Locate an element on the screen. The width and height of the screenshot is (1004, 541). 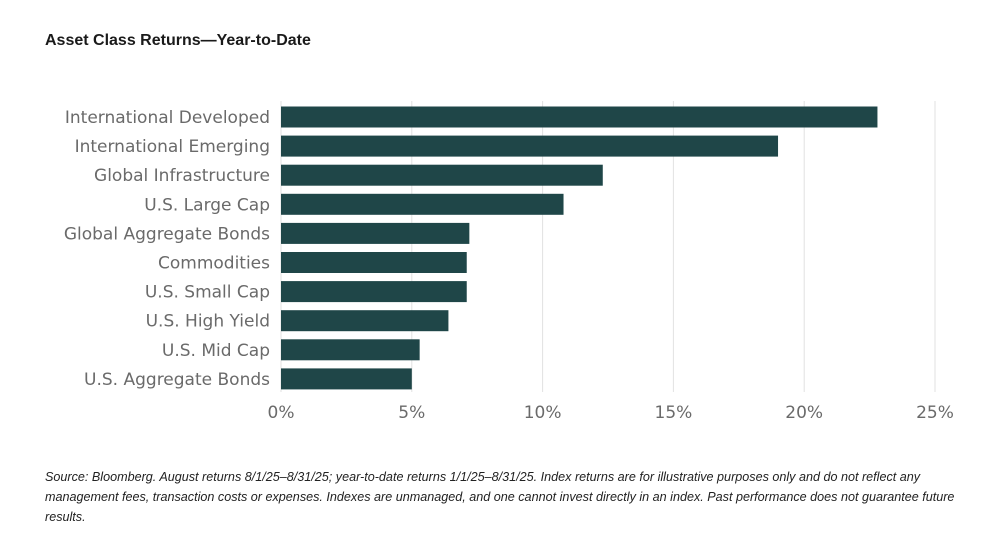
category-label: International Emerging is located at coordinates (172, 147).